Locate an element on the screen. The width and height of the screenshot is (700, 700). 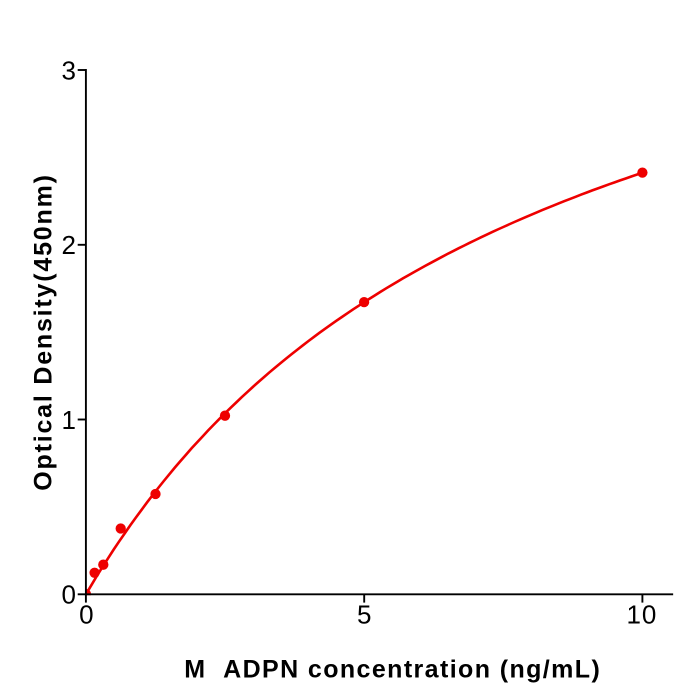
svg-text: 10 is located at coordinates (641, 614).